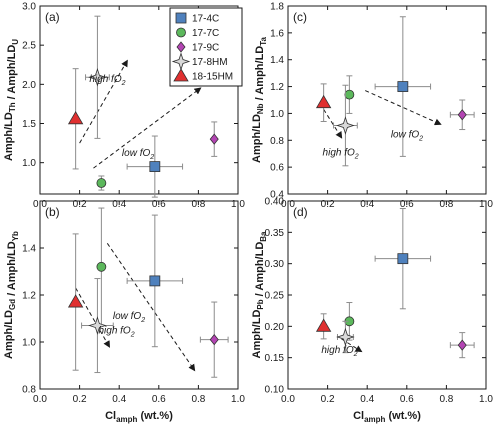 This screenshot has width=500, height=432. I want to click on y-tick-label: 1.8, so click(277, 7).